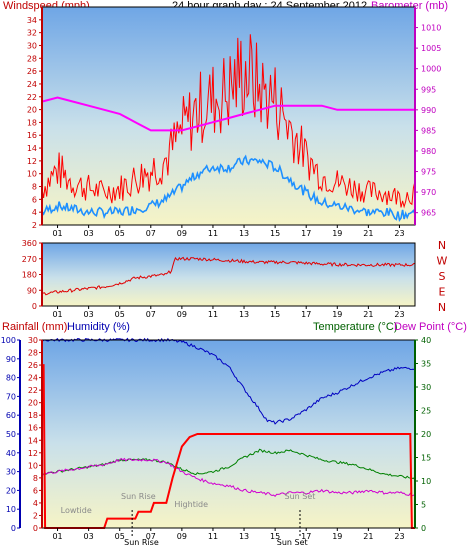 This screenshot has height=555, width=467. Describe the element at coordinates (228, 464) in the screenshot. I see `temperature-series` at that location.